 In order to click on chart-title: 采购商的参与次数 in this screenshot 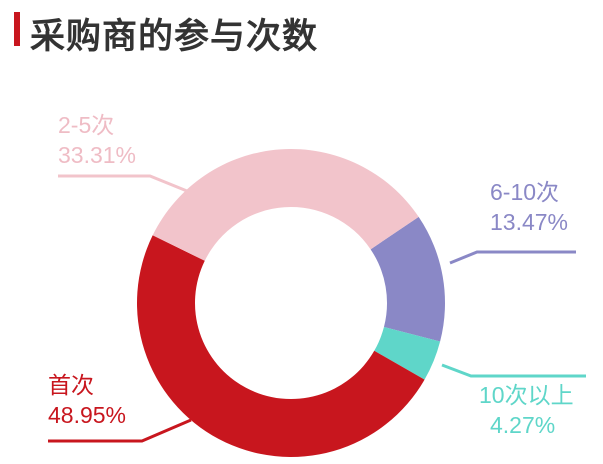, I will do `click(174, 37)`.